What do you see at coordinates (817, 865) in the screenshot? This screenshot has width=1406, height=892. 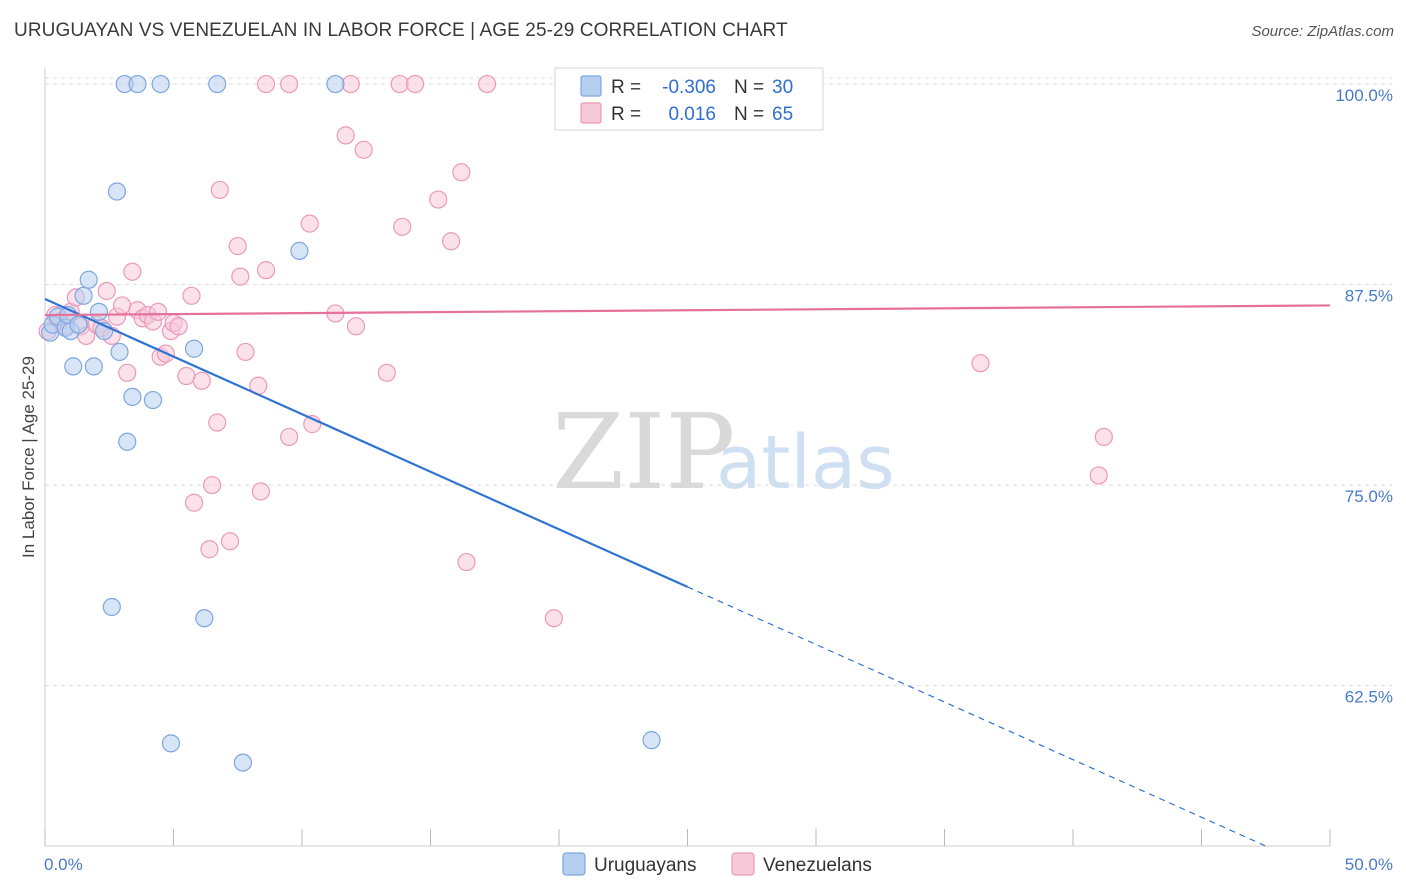 I see `legend-label-venezuelans: Venezuelans` at bounding box center [817, 865].